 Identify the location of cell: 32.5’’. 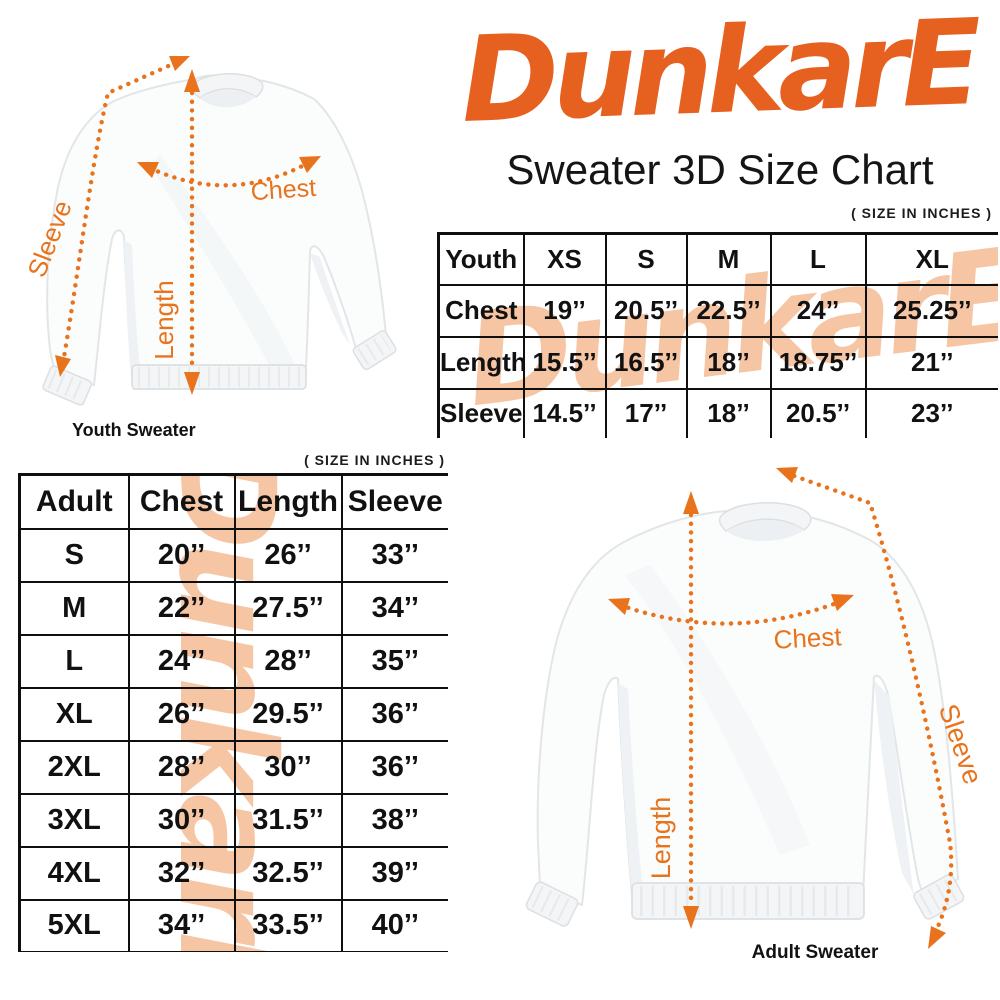
(288, 873).